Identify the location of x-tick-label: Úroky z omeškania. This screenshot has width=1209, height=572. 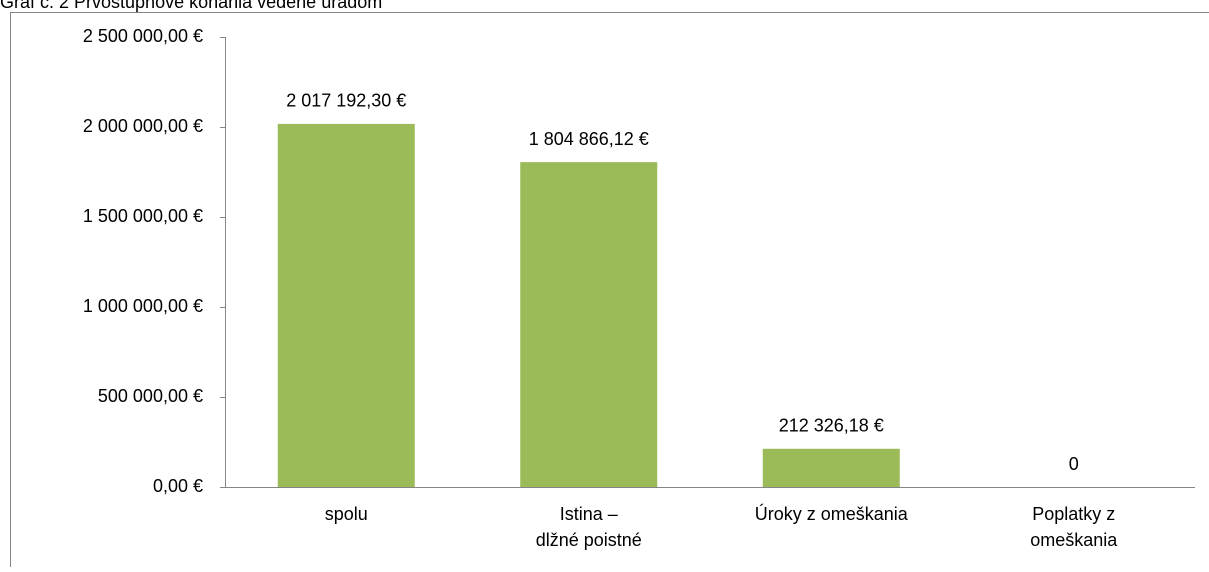
(832, 513).